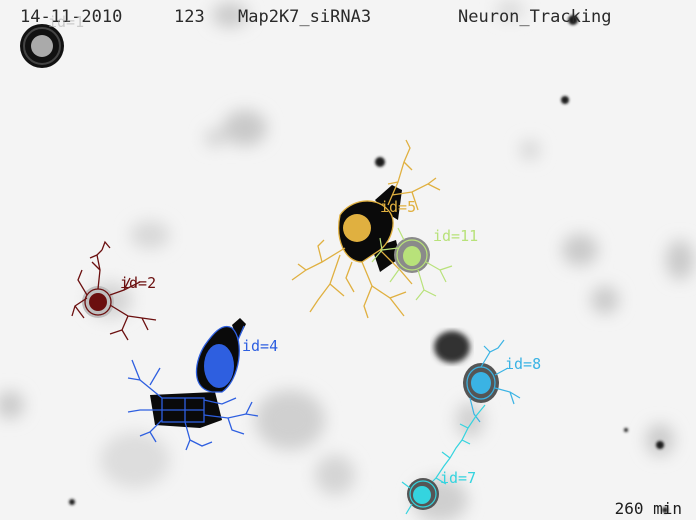  I want to click on elapsed-time-label: 260 min, so click(648, 508).